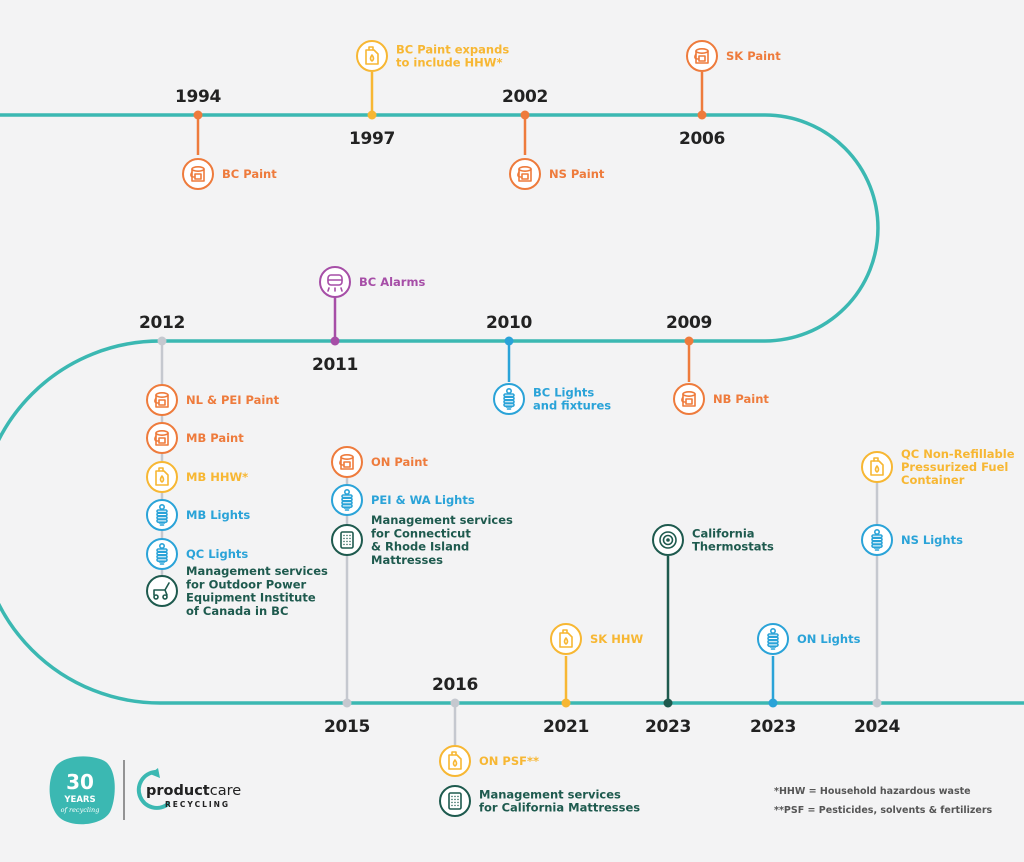 The width and height of the screenshot is (1024, 862). What do you see at coordinates (668, 727) in the screenshot?
I see `year-label-2023a: 2023` at bounding box center [668, 727].